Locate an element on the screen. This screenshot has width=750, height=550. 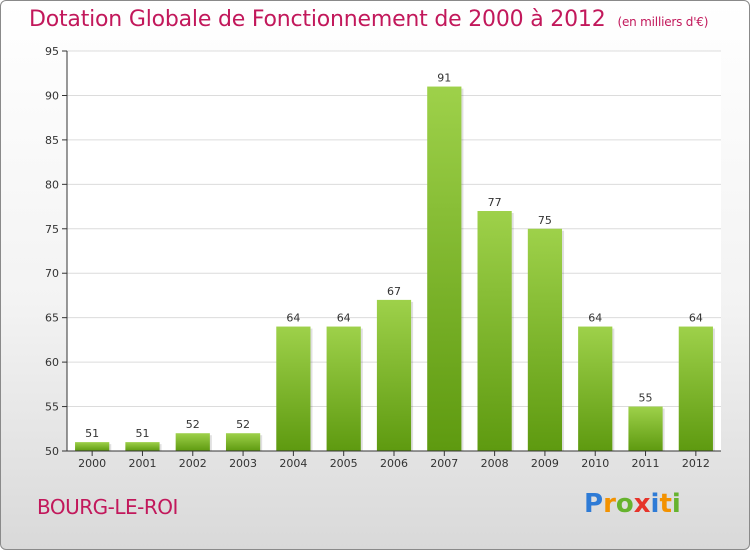
x-tick-label: 2000 is located at coordinates (92, 463).